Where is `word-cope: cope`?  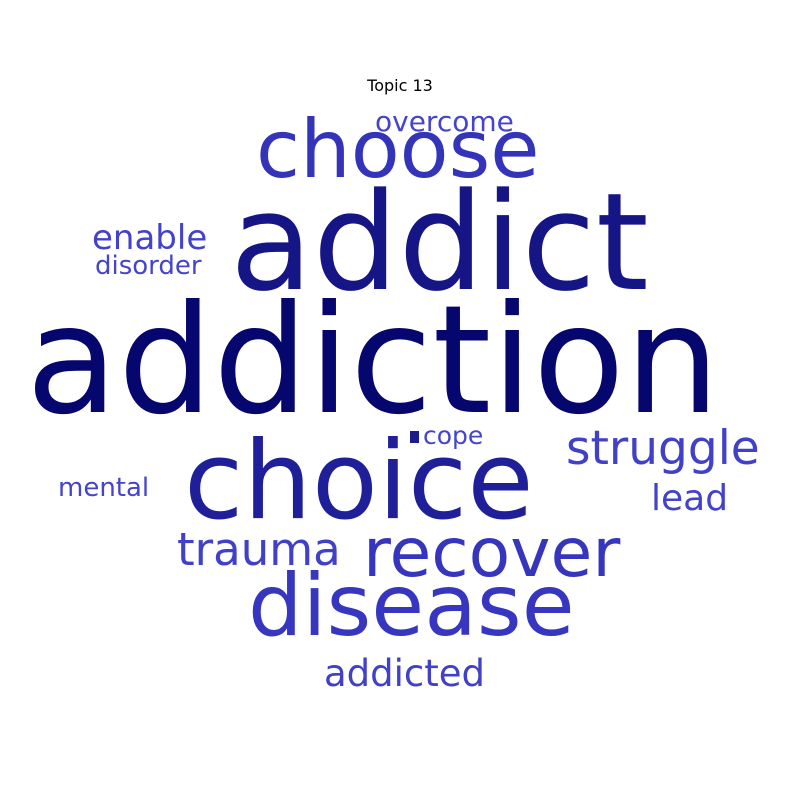 word-cope: cope is located at coordinates (453, 435).